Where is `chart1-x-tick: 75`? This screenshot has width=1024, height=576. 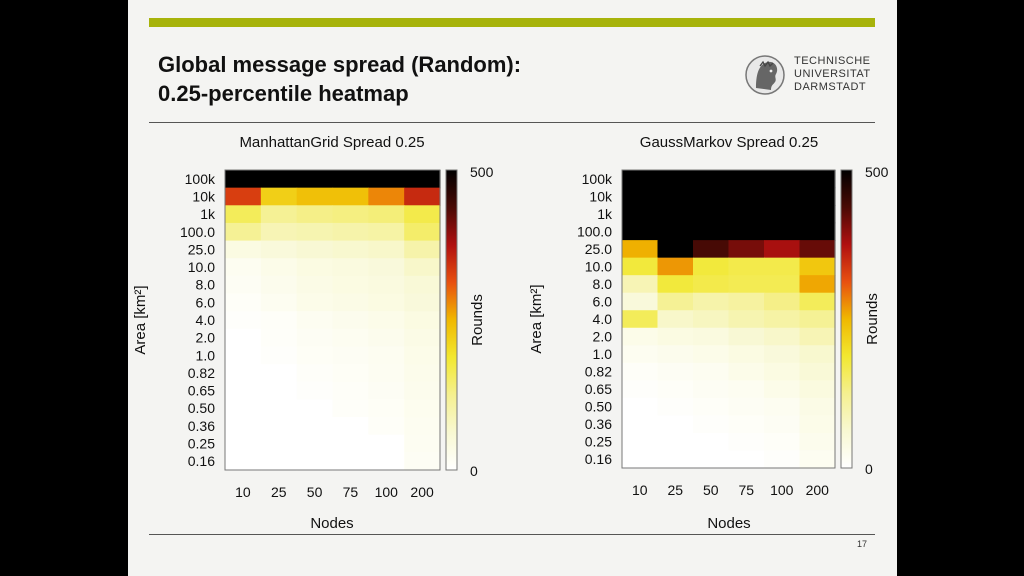
chart1-x-tick: 75 is located at coordinates (351, 492).